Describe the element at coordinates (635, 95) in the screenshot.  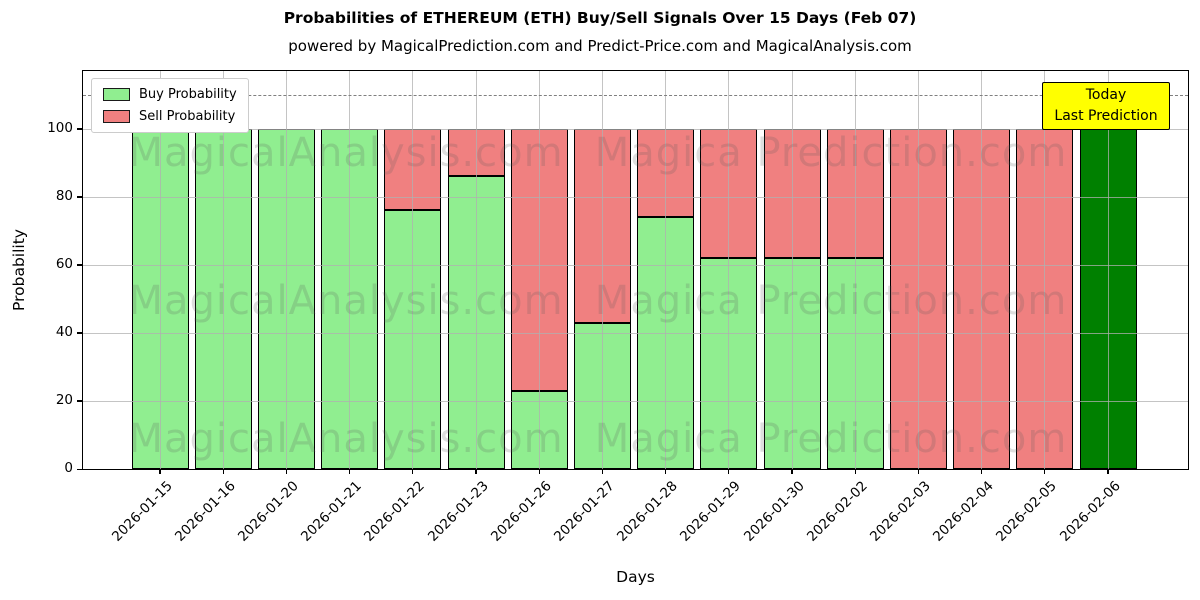
I see `dashed-cutoff-line` at that location.